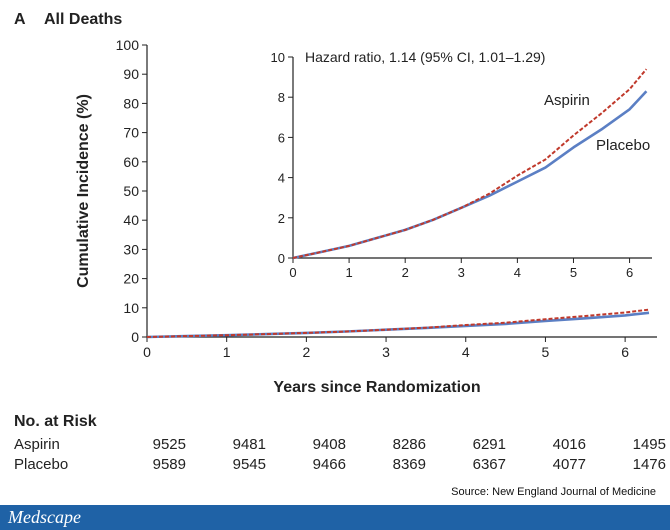 Image resolution: width=670 pixels, height=530 pixels. I want to click on series-label-aspirin: Aspirin, so click(567, 100).